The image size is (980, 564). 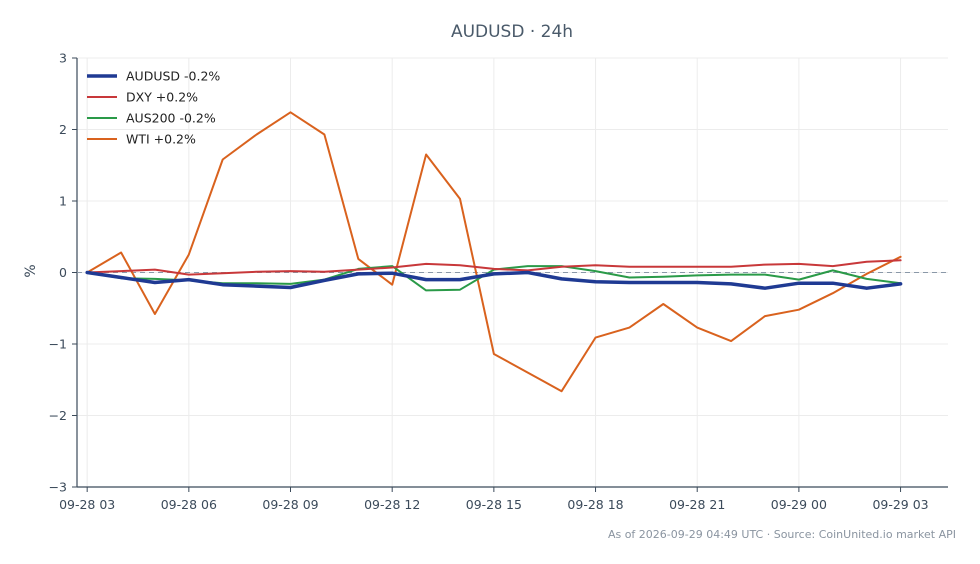 I want to click on y-tick-label-0: 3, so click(x=63, y=58).